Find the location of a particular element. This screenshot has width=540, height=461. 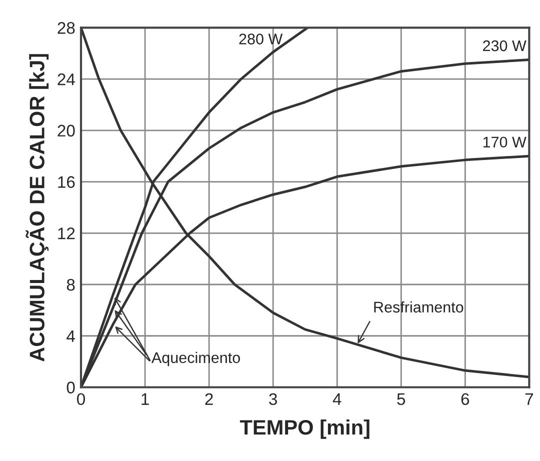

x-axis-title: TEMPO [min] is located at coordinates (305, 429).